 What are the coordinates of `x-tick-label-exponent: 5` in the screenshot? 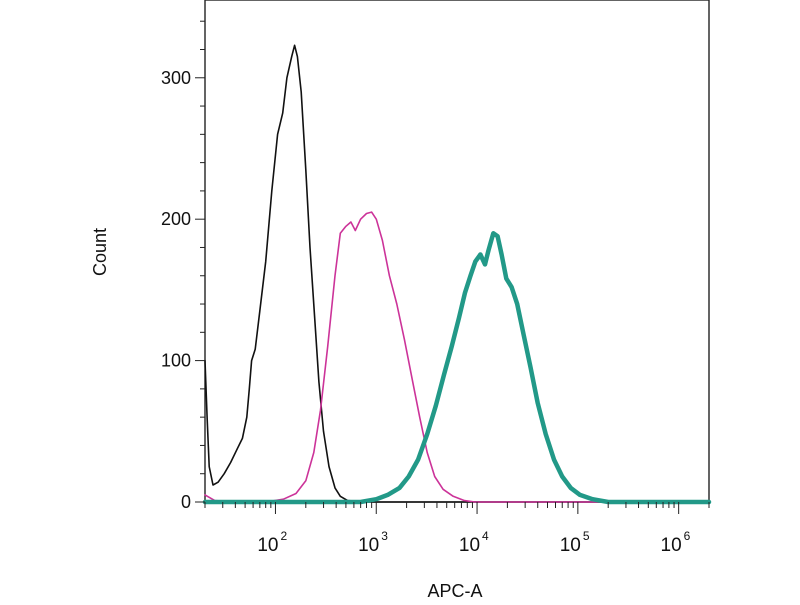 It's located at (586, 536).